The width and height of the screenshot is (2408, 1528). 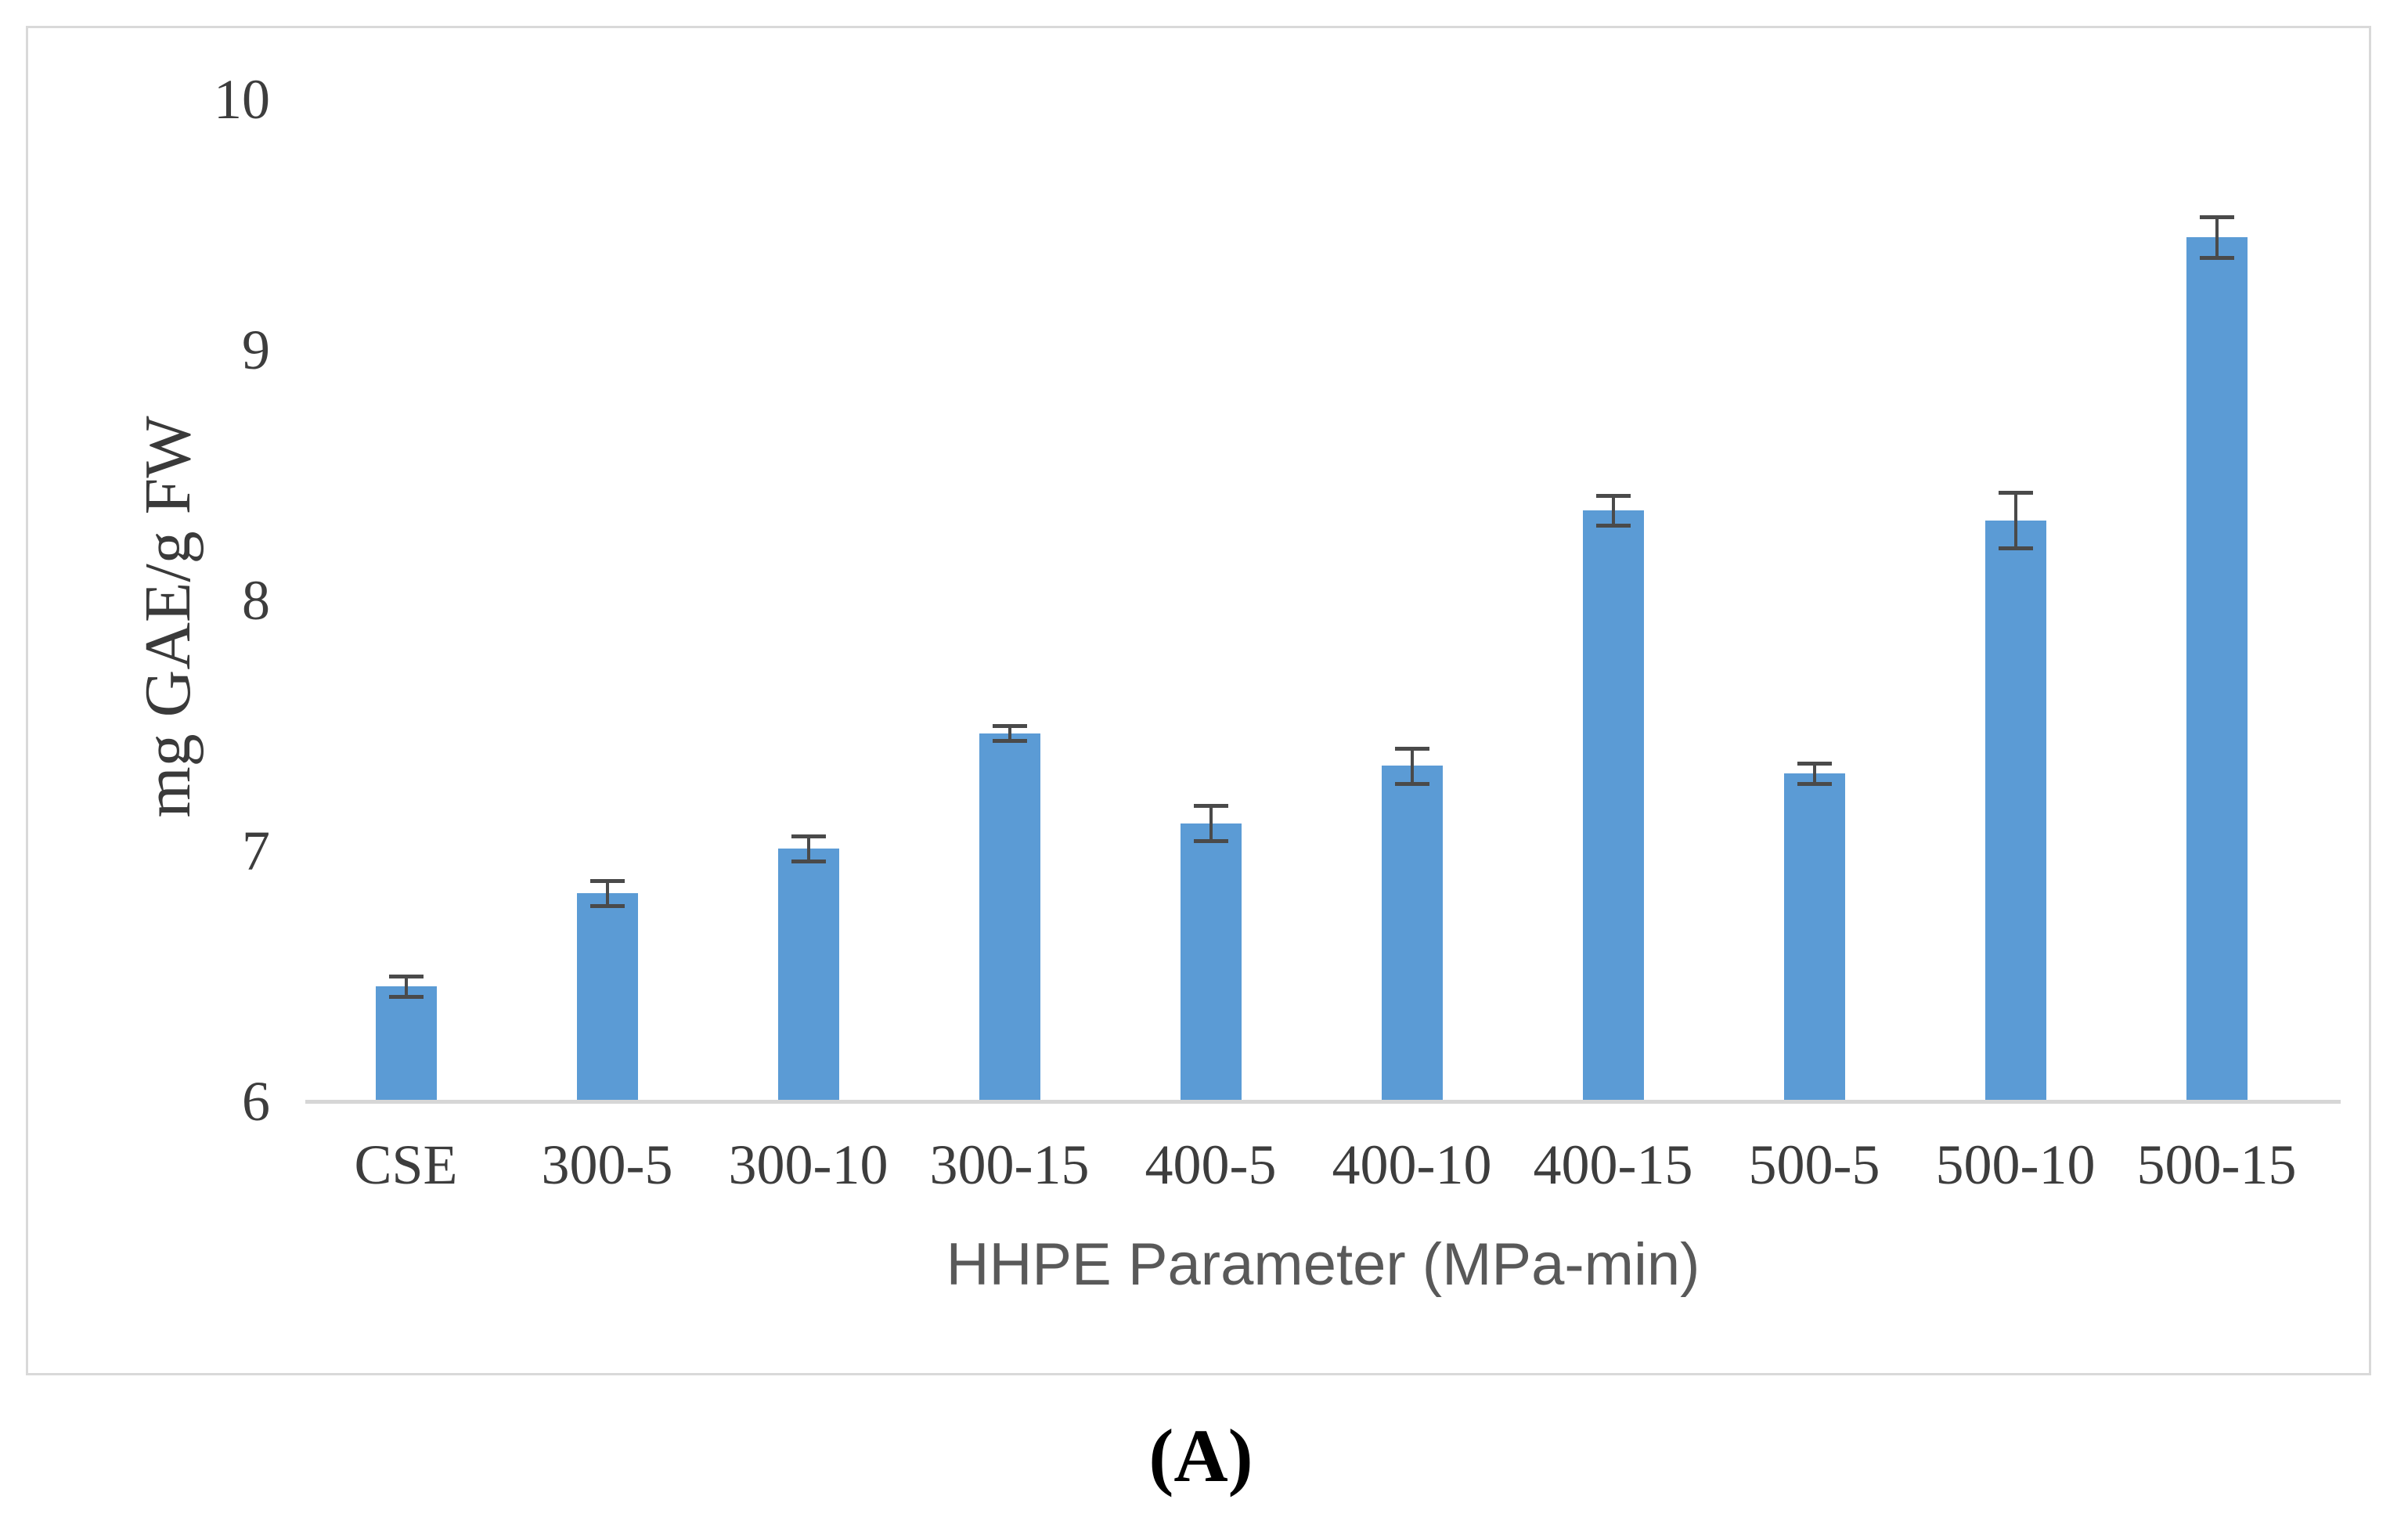 What do you see at coordinates (256, 350) in the screenshot?
I see `y-tick-label: 9` at bounding box center [256, 350].